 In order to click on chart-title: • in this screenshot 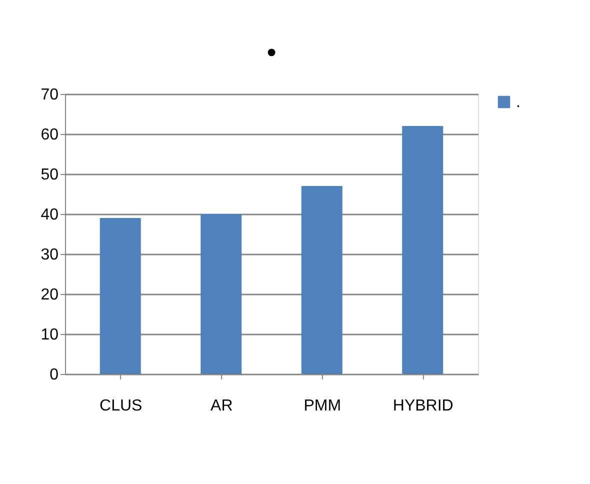, I will do `click(271, 52)`.